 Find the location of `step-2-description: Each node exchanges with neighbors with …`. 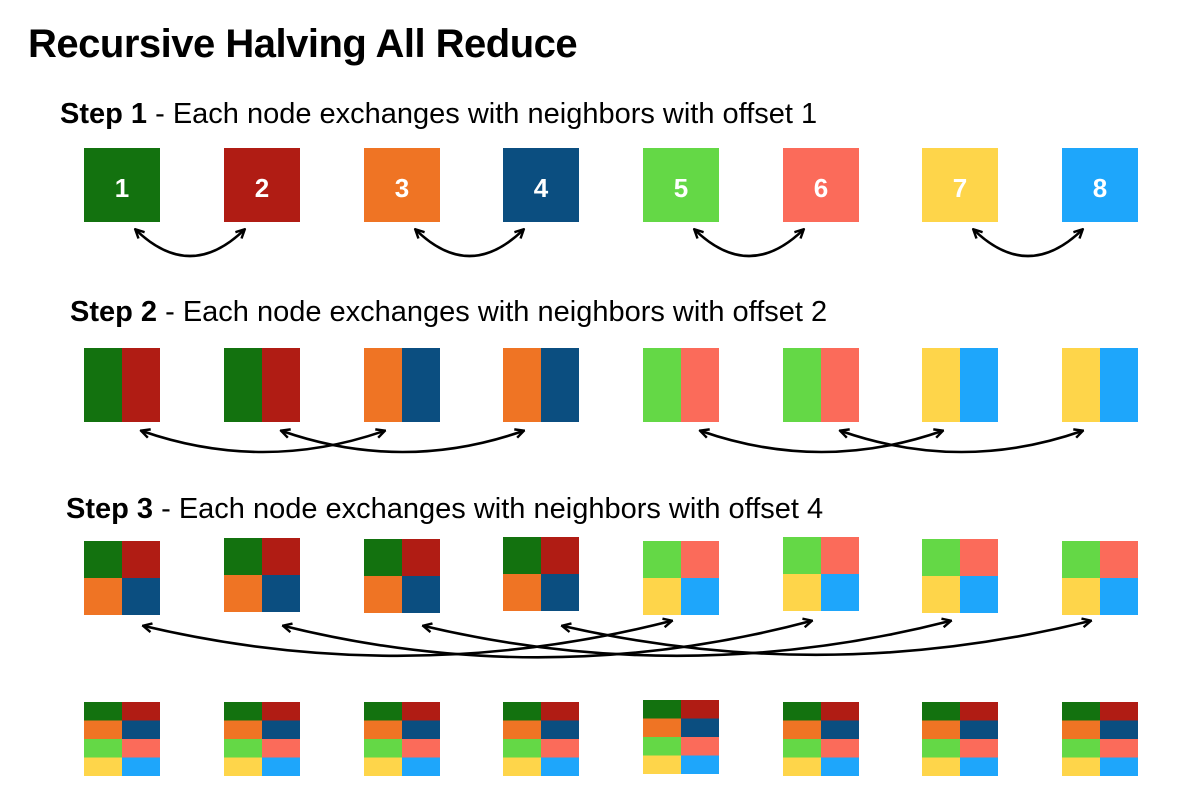

step-2-description: Each node exchanges with neighbors with … is located at coordinates (505, 312).